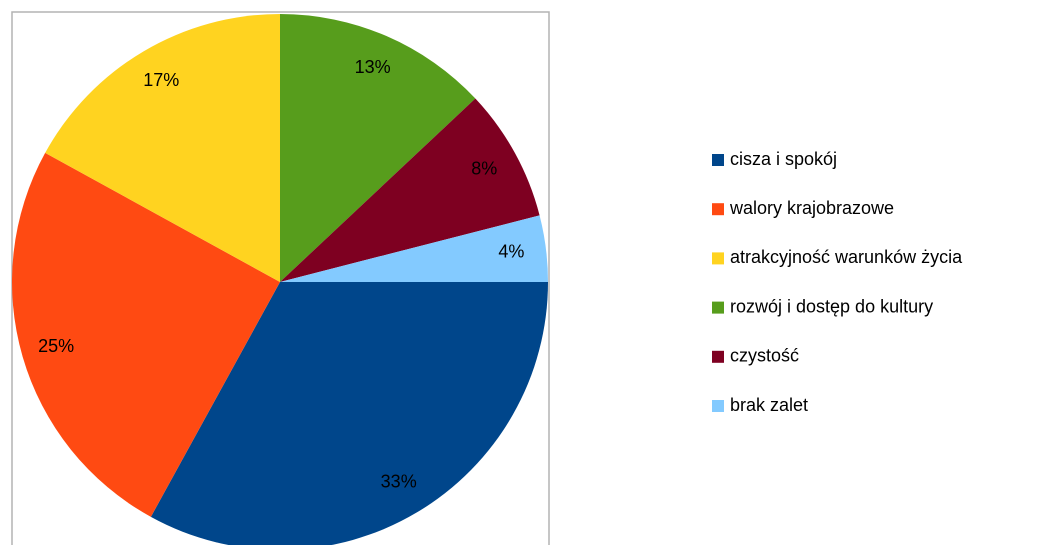  Describe the element at coordinates (783, 159) in the screenshot. I see `legend-label: cisza i spokój` at that location.